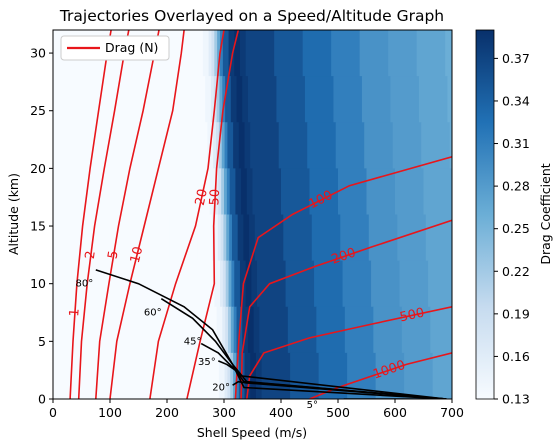 This screenshot has width=557, height=445. What do you see at coordinates (256, 409) in the screenshot?
I see `x-axis: 0 100 200 300 400 500 600 700` at bounding box center [256, 409].